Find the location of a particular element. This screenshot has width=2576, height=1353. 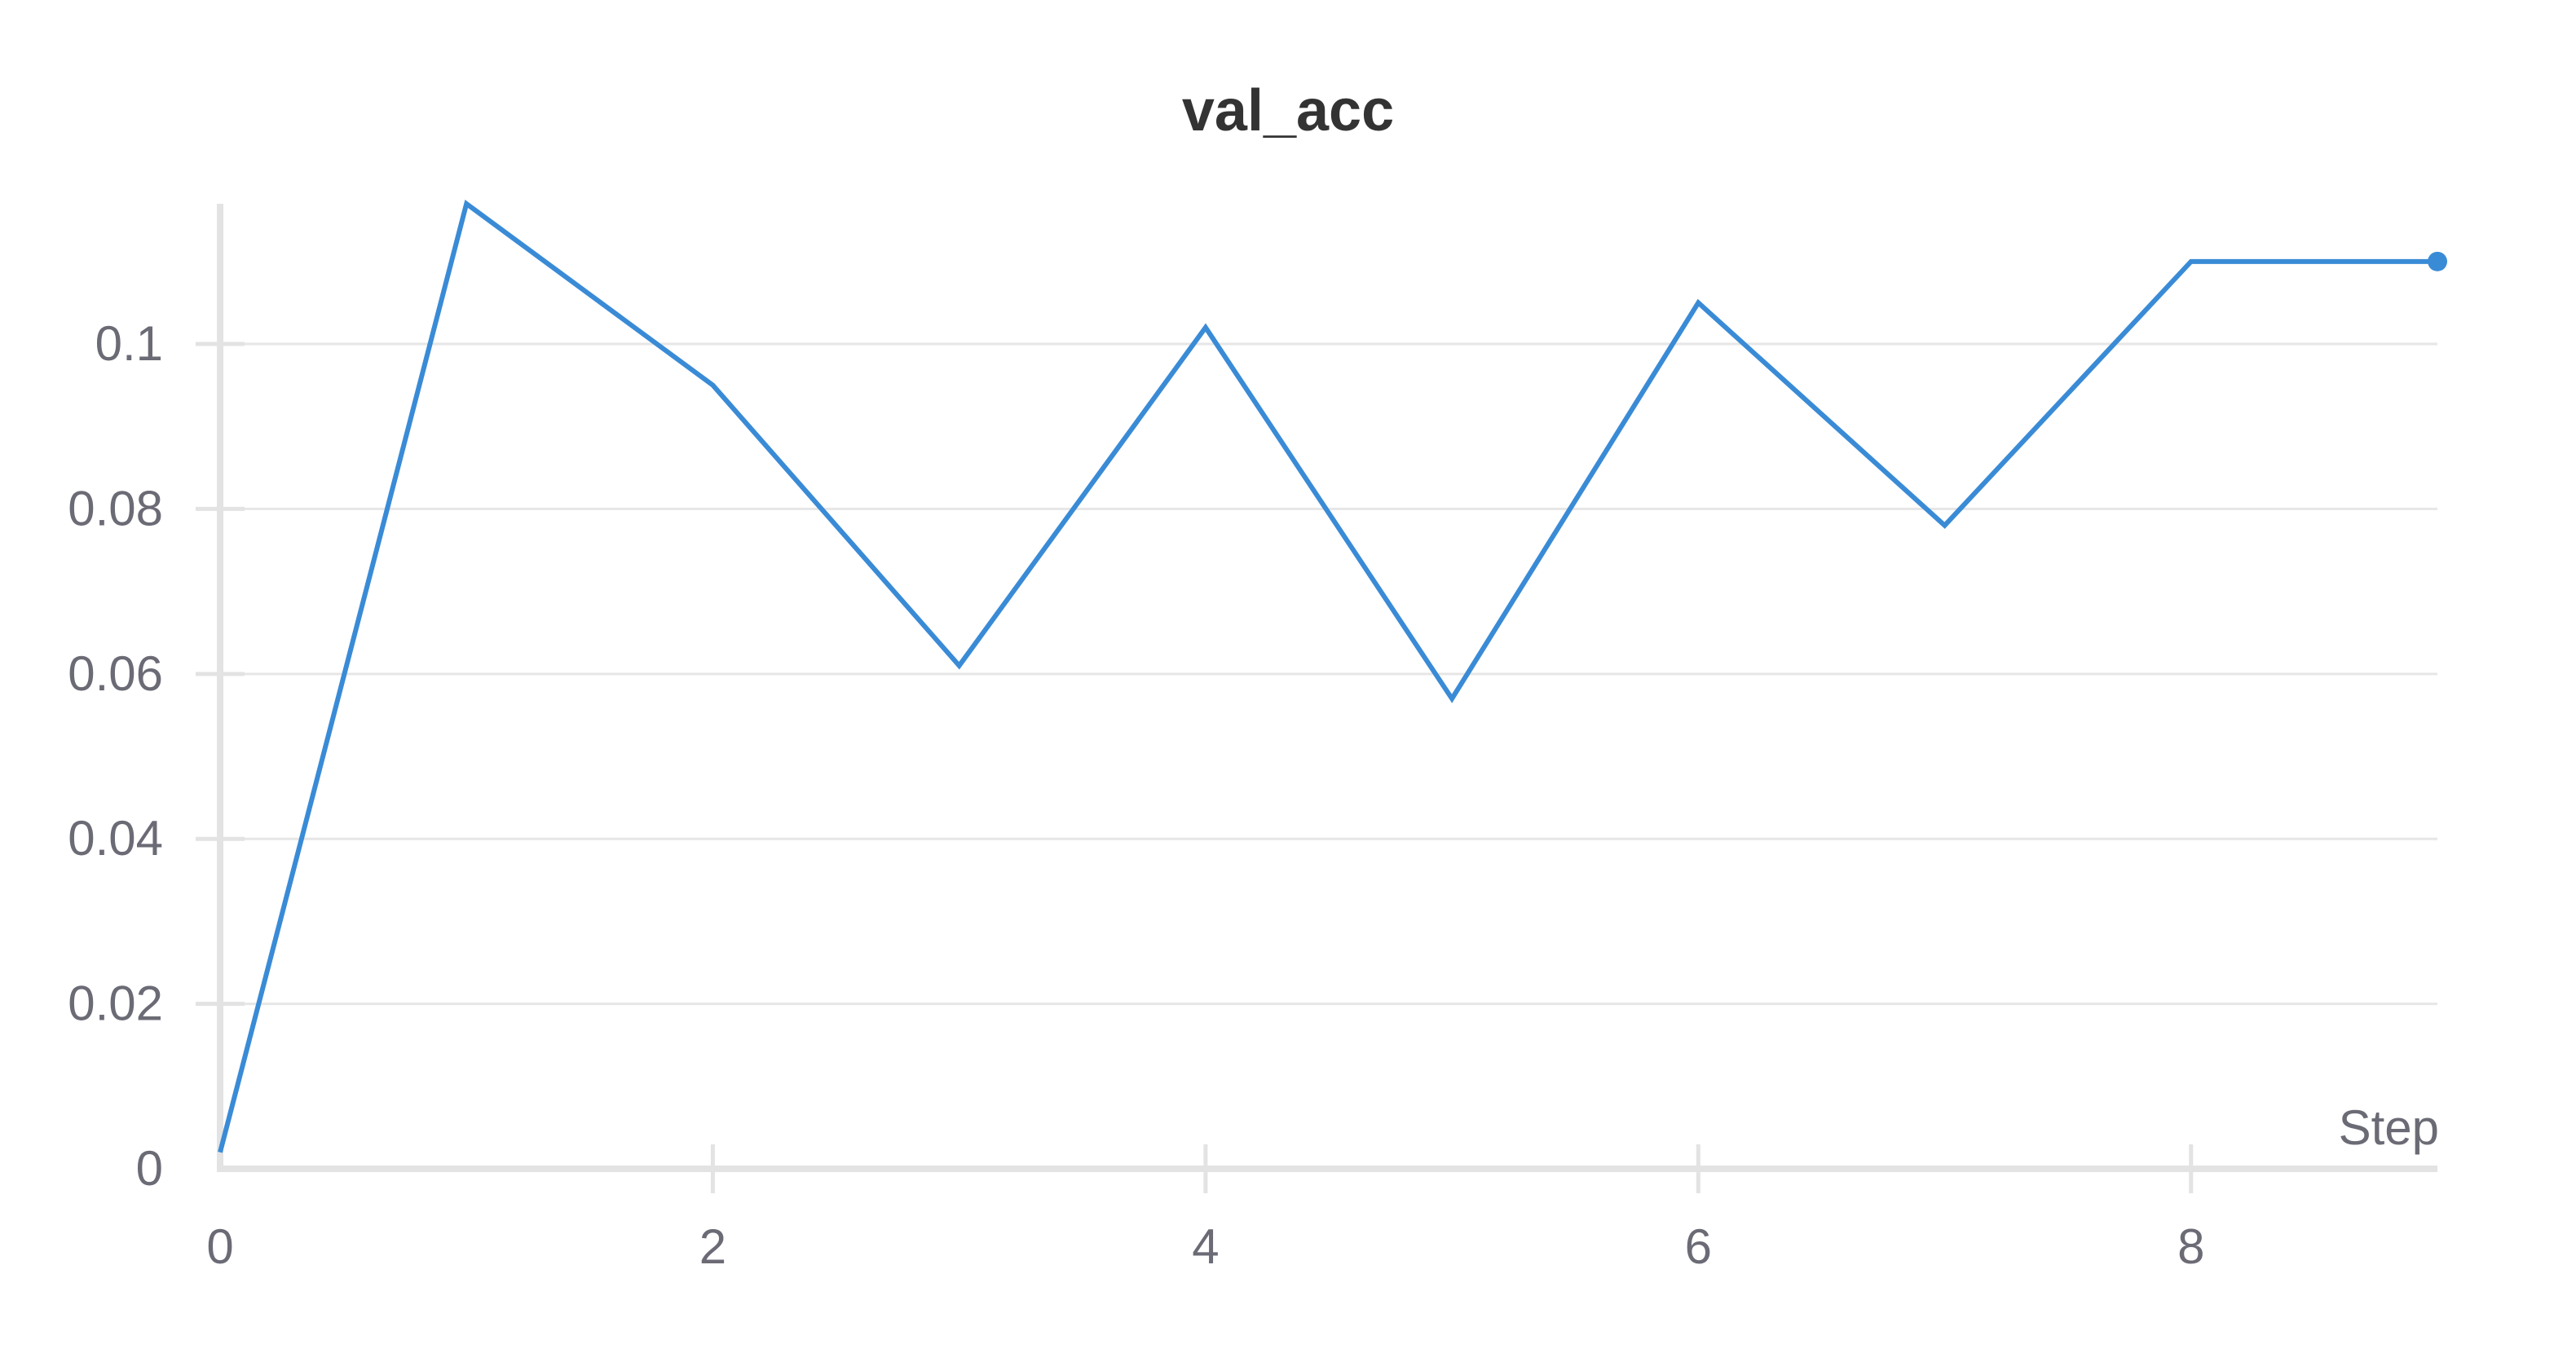

x-axis-label: Step is located at coordinates (2389, 1127).